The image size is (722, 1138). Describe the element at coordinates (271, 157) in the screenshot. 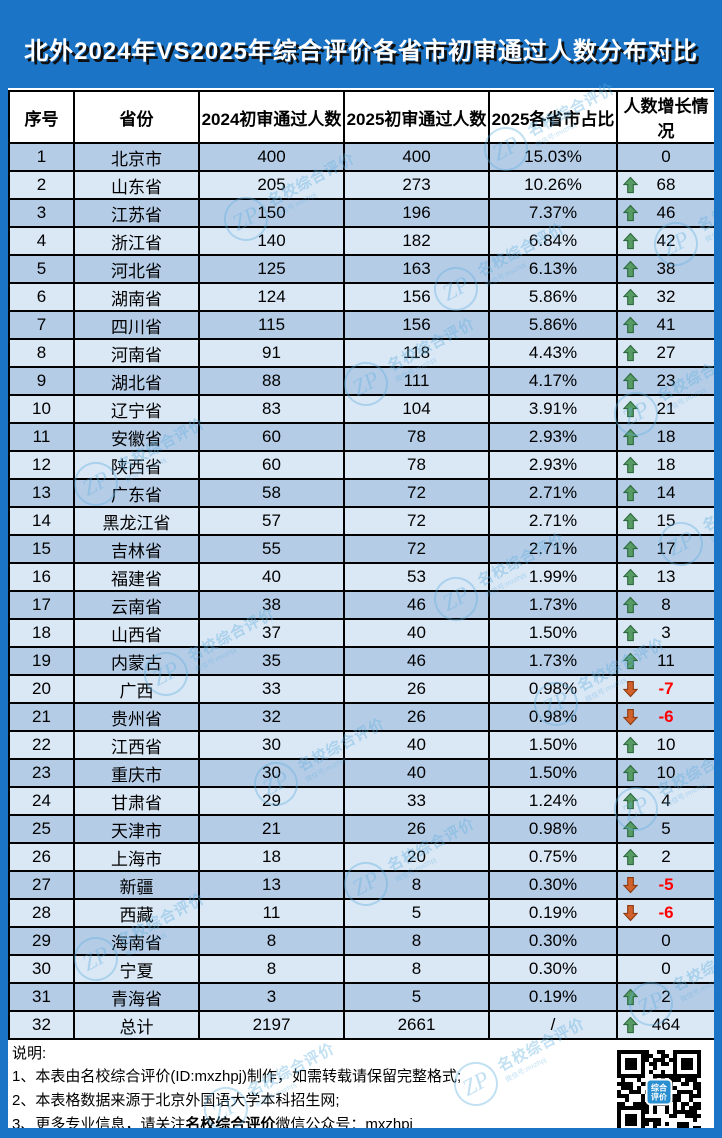

I see `cell-2024-passed: 400` at that location.